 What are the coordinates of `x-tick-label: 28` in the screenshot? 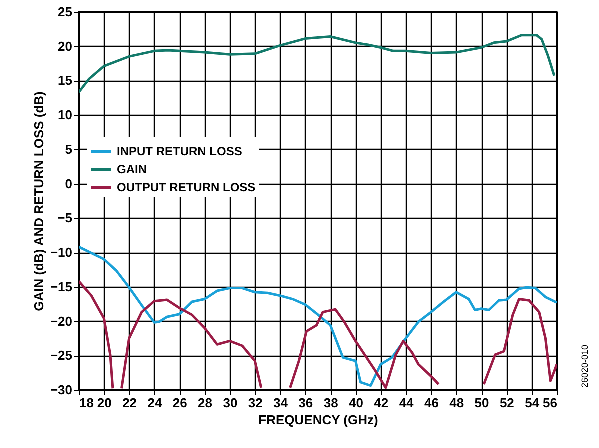 It's located at (205, 403).